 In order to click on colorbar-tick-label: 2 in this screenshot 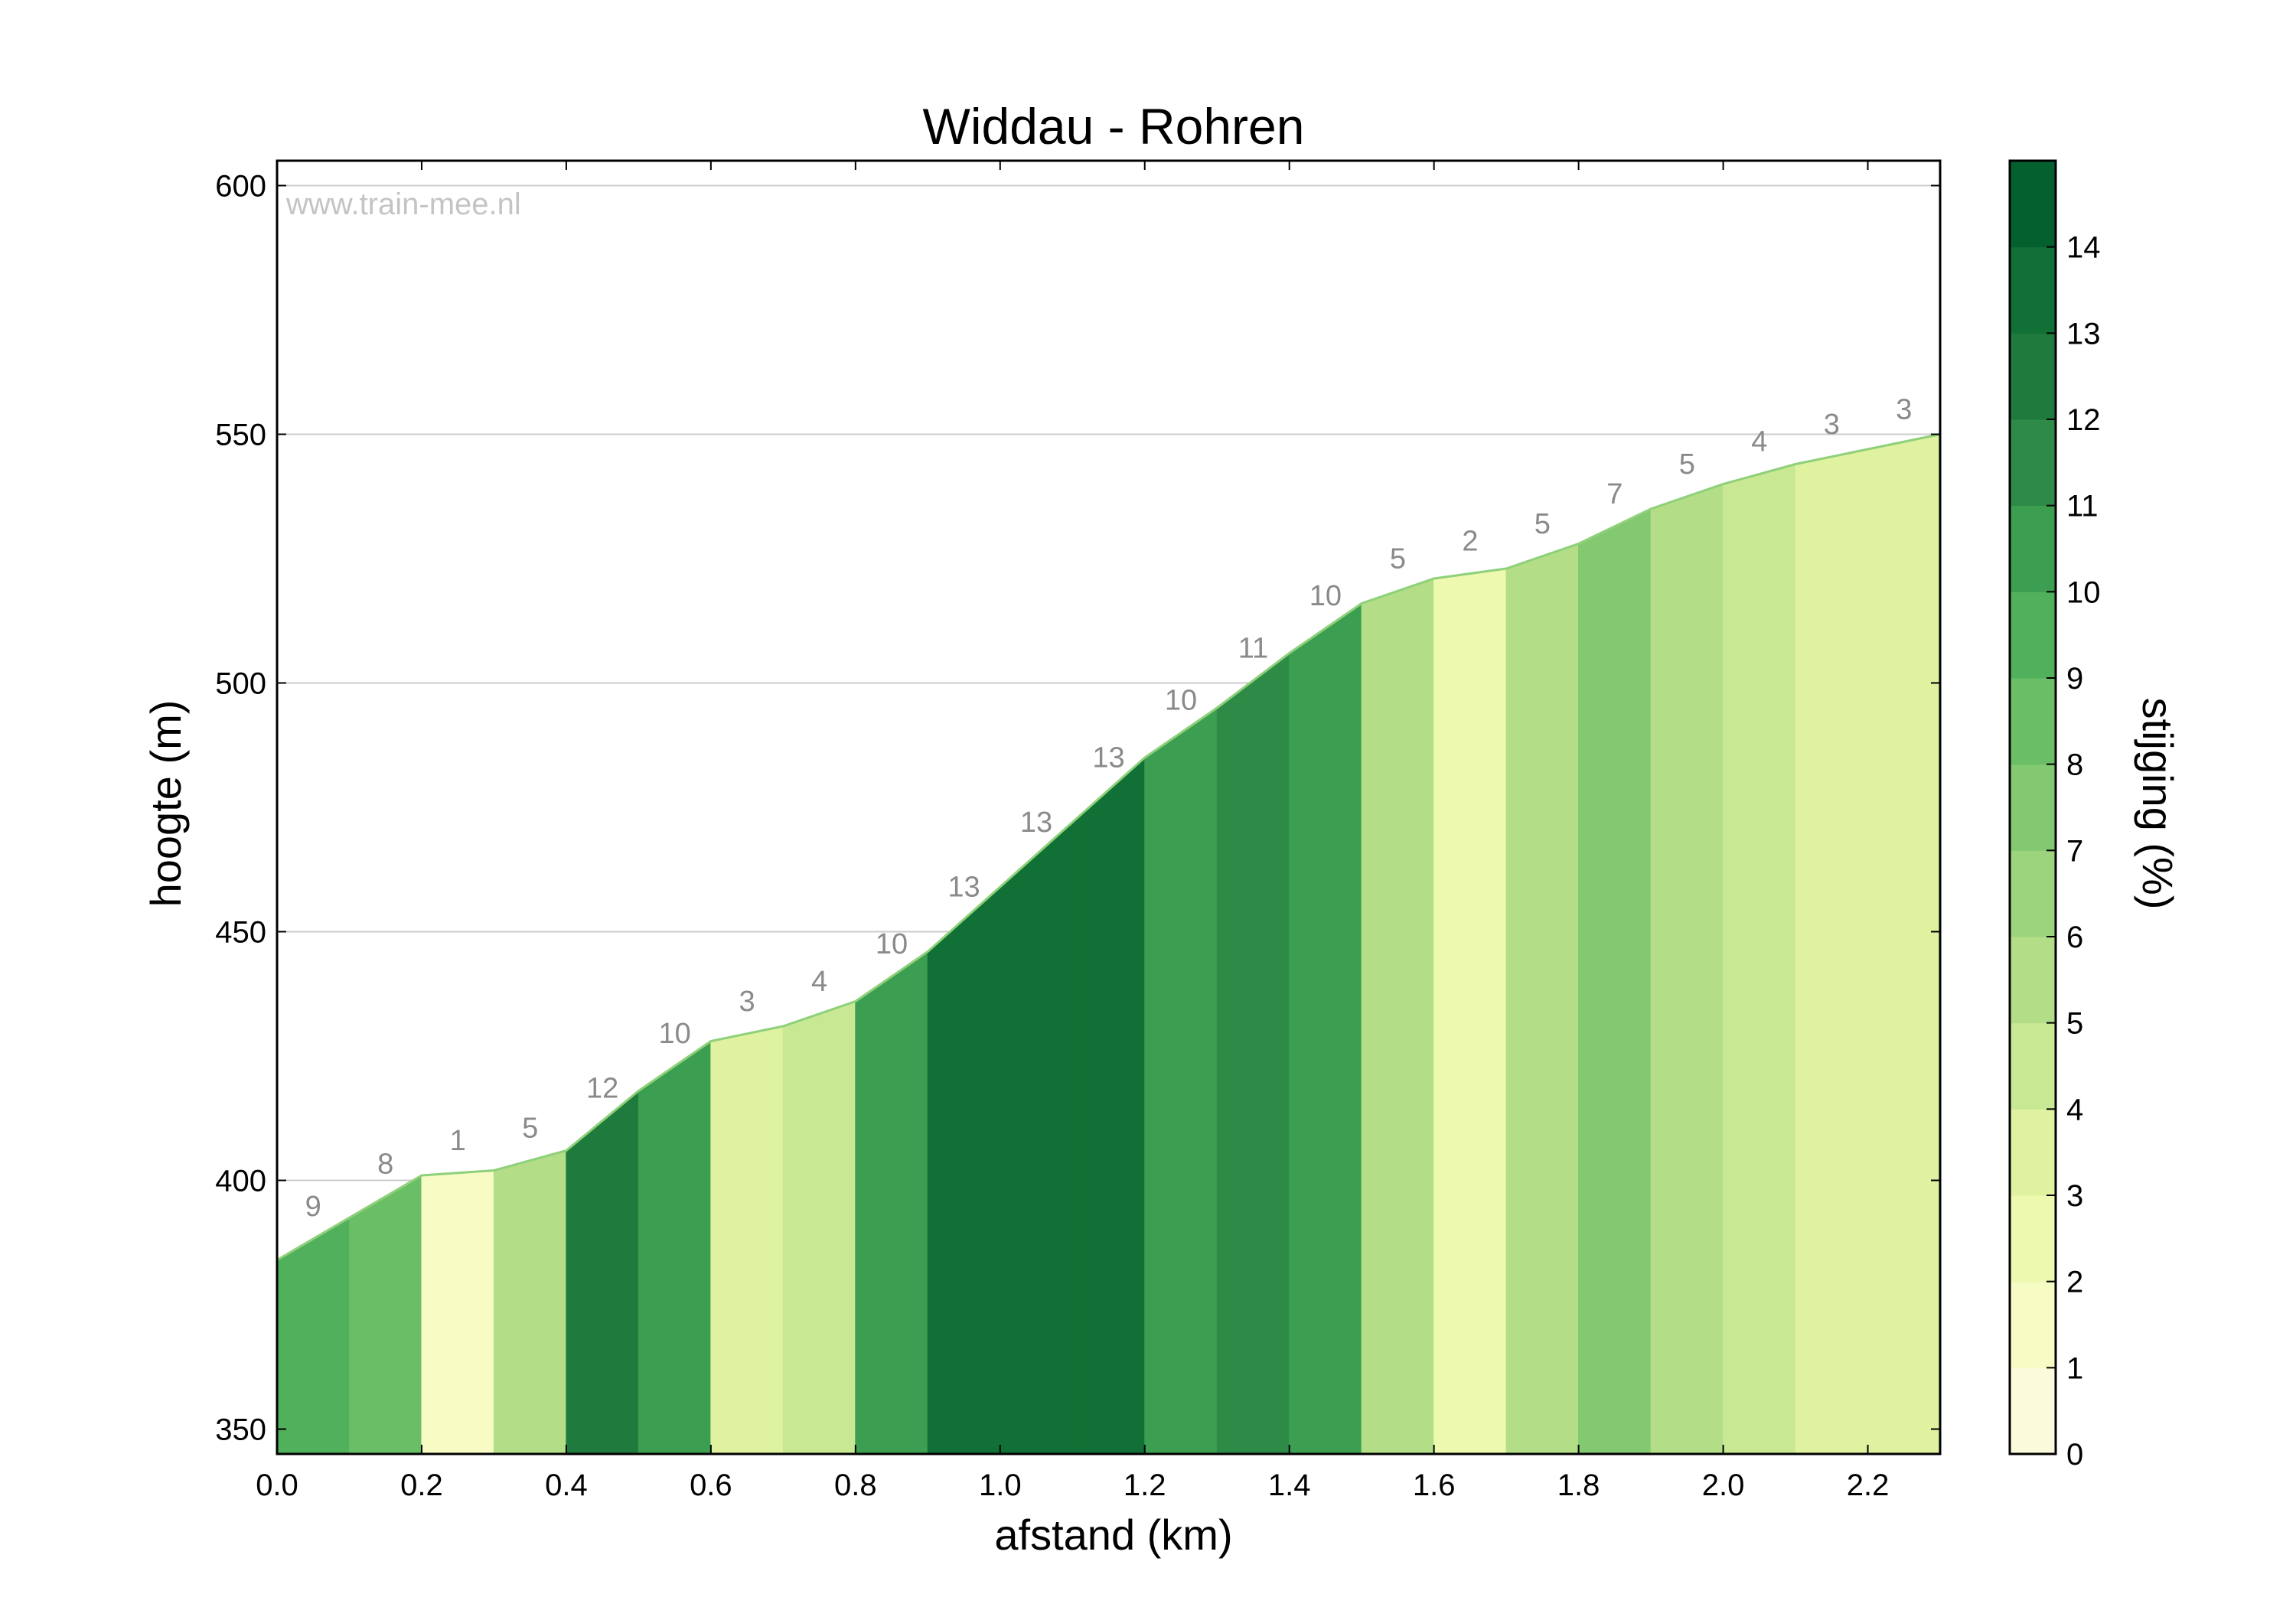, I will do `click(2074, 1282)`.